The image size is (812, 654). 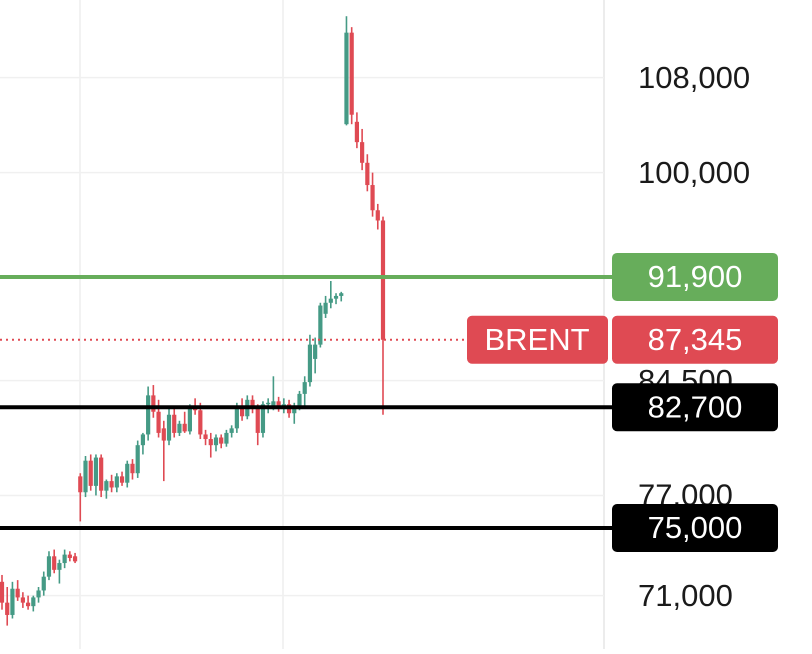 I want to click on symbol-label-box, so click(x=537, y=339).